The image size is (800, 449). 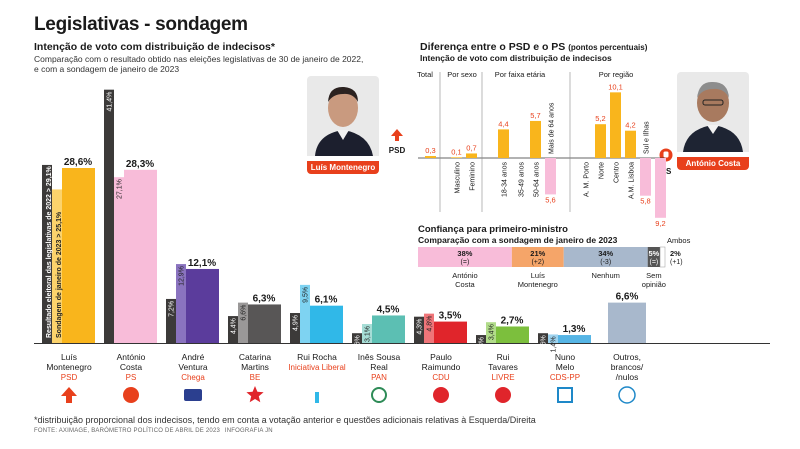 What do you see at coordinates (627, 395) in the screenshot?
I see `others-circle-icon` at bounding box center [627, 395].